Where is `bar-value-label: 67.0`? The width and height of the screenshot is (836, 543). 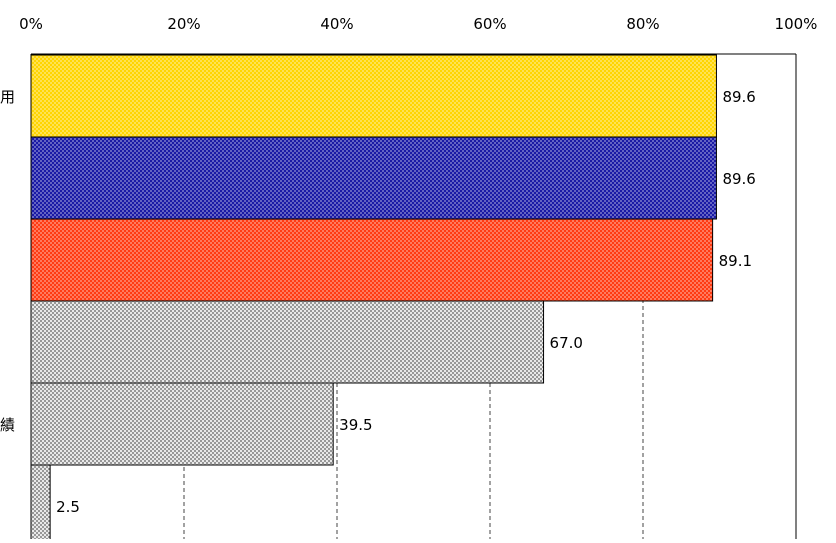 bar-value-label: 67.0 is located at coordinates (566, 343).